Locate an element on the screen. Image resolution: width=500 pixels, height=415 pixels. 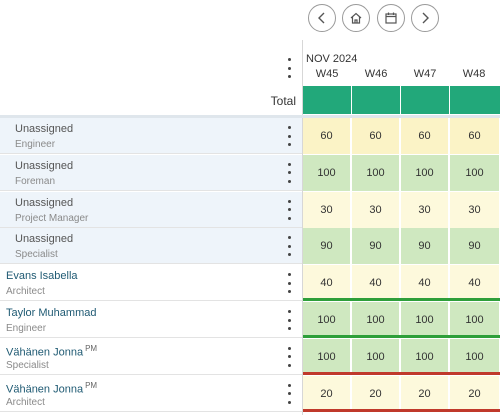
chevron-right-icon is located at coordinates (425, 18).